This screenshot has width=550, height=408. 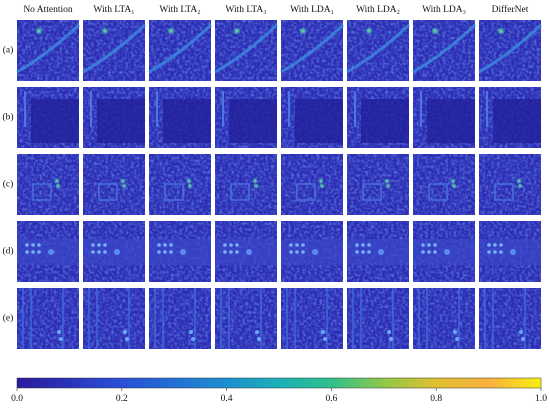 What do you see at coordinates (227, 399) in the screenshot?
I see `colorbar-tick-label: 0.4` at bounding box center [227, 399].